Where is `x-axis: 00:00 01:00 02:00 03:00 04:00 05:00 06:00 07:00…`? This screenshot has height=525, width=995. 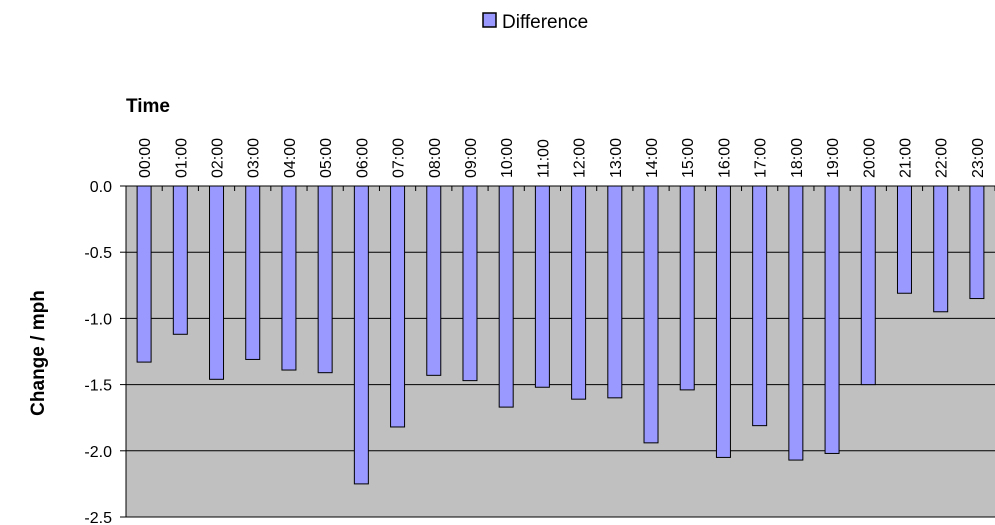
x-axis: 00:00 01:00 02:00 03:00 04:00 05:00 06:00 07:00… is located at coordinates (560, 164).